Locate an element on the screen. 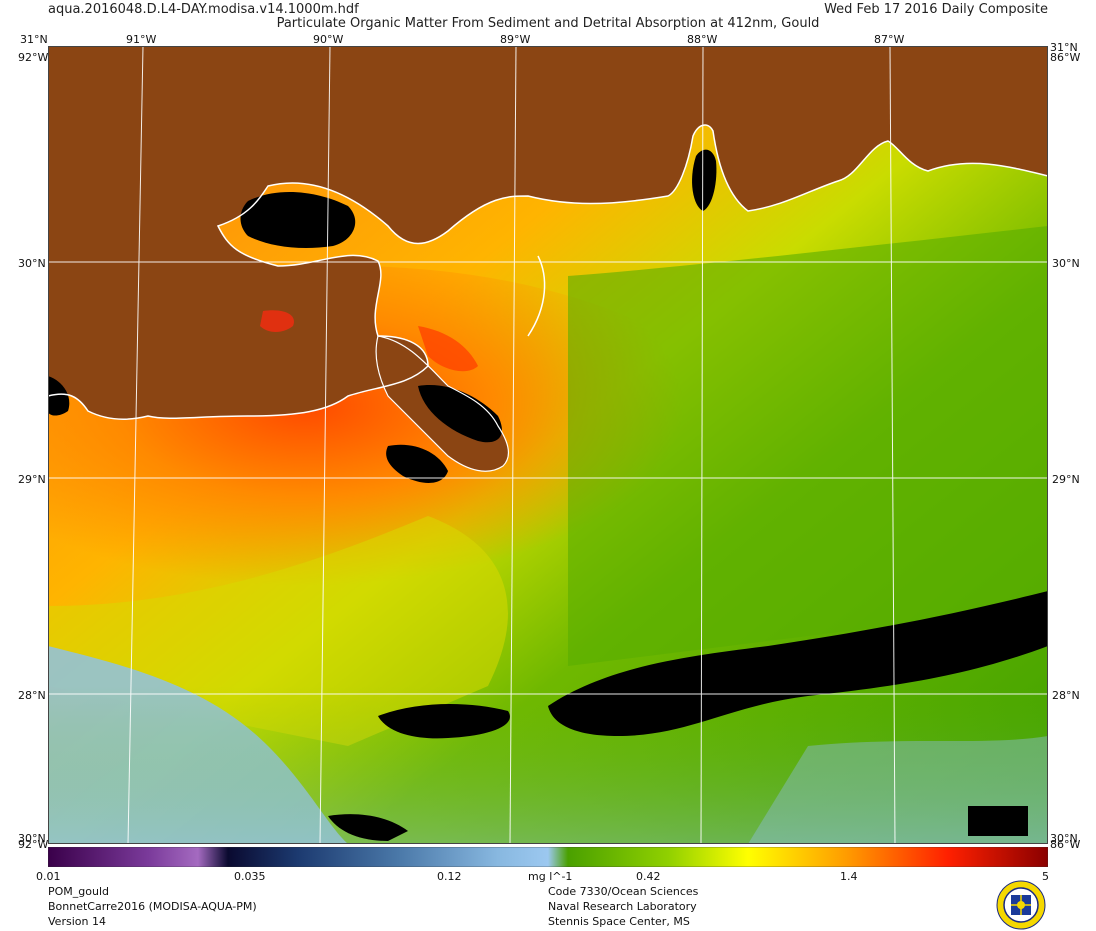 The image size is (1096, 931). lat-label-top-right: 31°N is located at coordinates (1064, 47).